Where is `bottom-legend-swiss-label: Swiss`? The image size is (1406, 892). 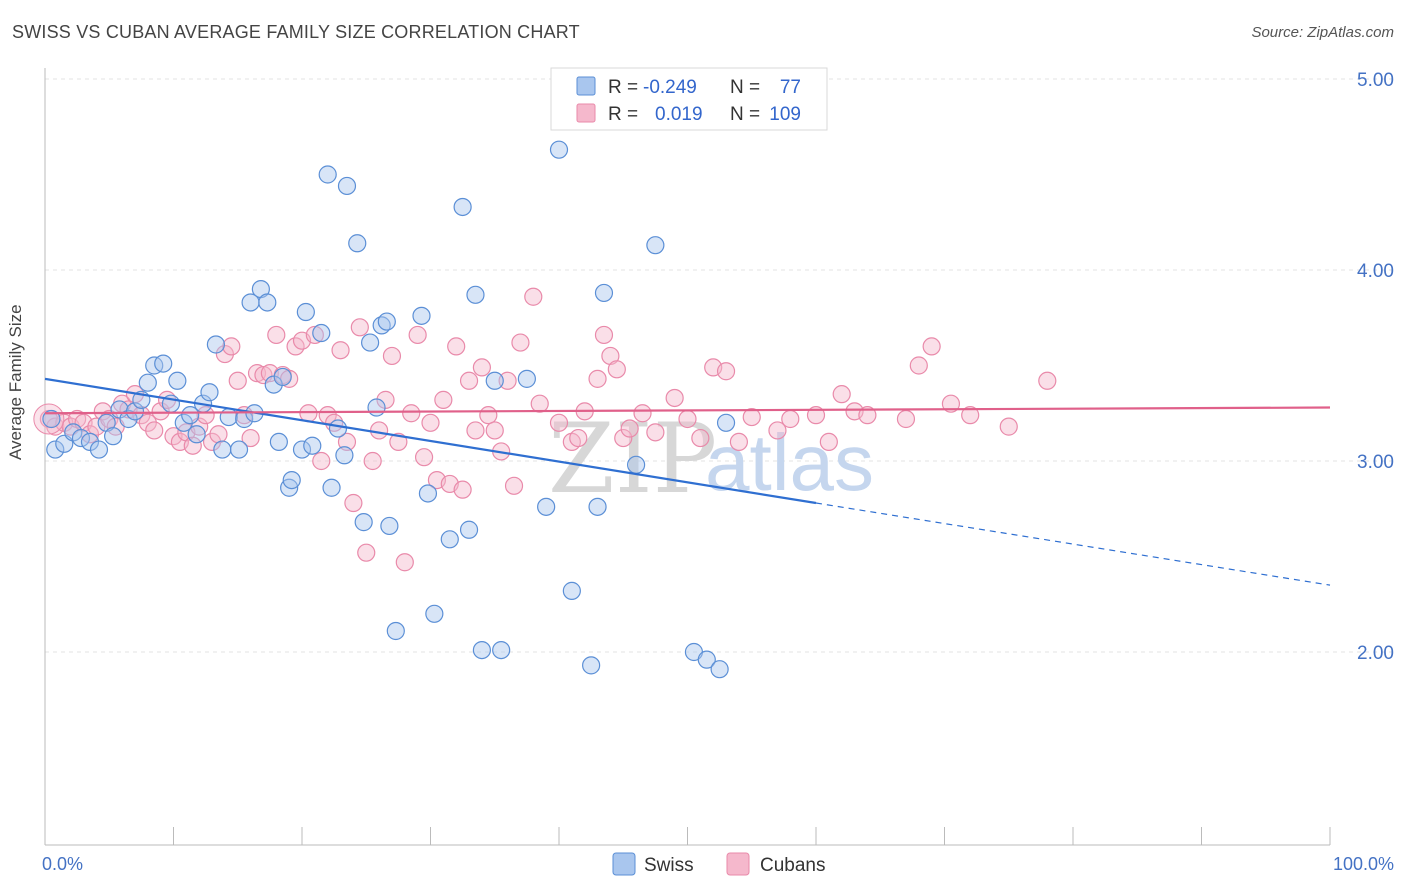 bottom-legend-swiss-label: Swiss is located at coordinates (669, 865).